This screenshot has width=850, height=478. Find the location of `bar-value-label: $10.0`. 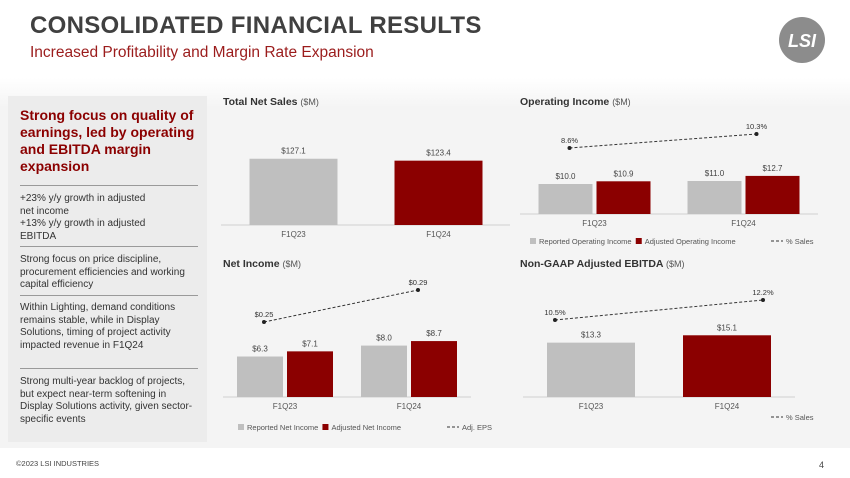

bar-value-label: $10.0 is located at coordinates (565, 176).